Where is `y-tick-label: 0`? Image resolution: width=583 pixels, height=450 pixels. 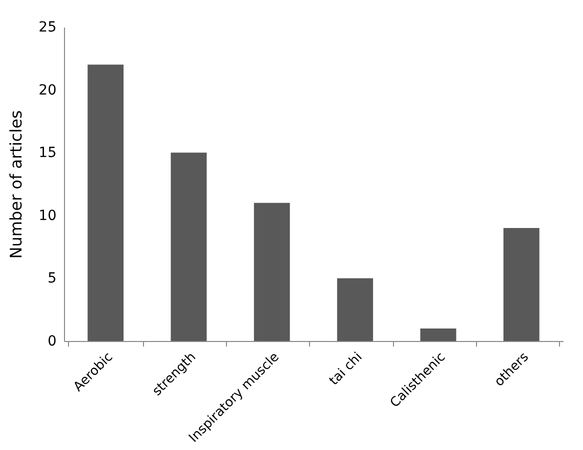 y-tick-label: 0 is located at coordinates (52, 342).